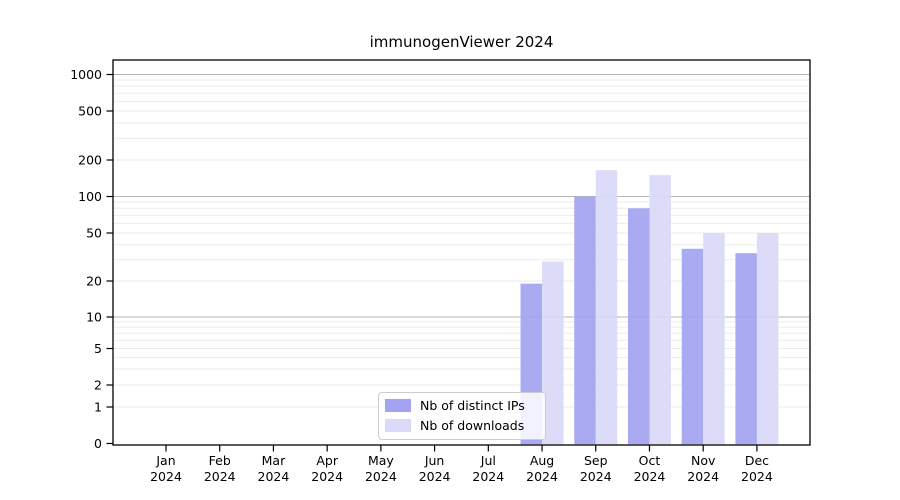 This screenshot has width=900, height=500. Describe the element at coordinates (472, 405) in the screenshot. I see `legend-label-distinct-ips: Nb of distinct IPs` at that location.